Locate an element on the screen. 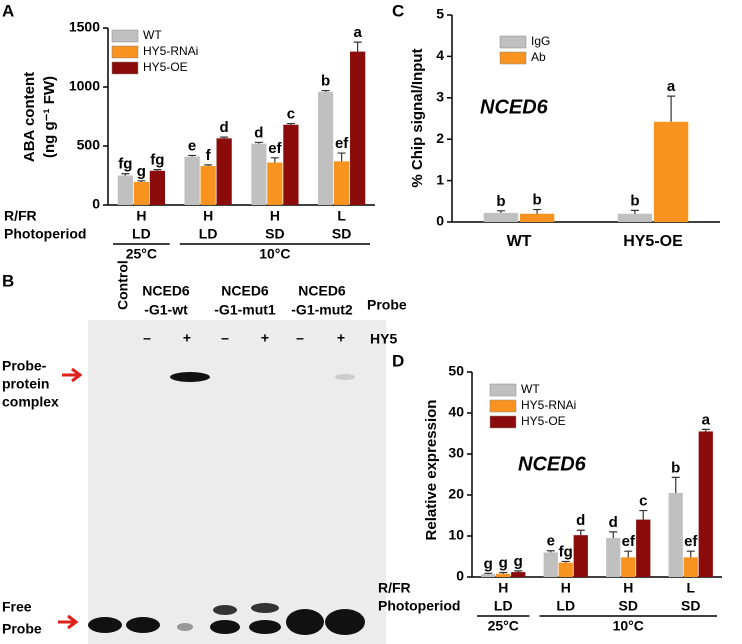  y-tick-label: 1 is located at coordinates (440, 179).